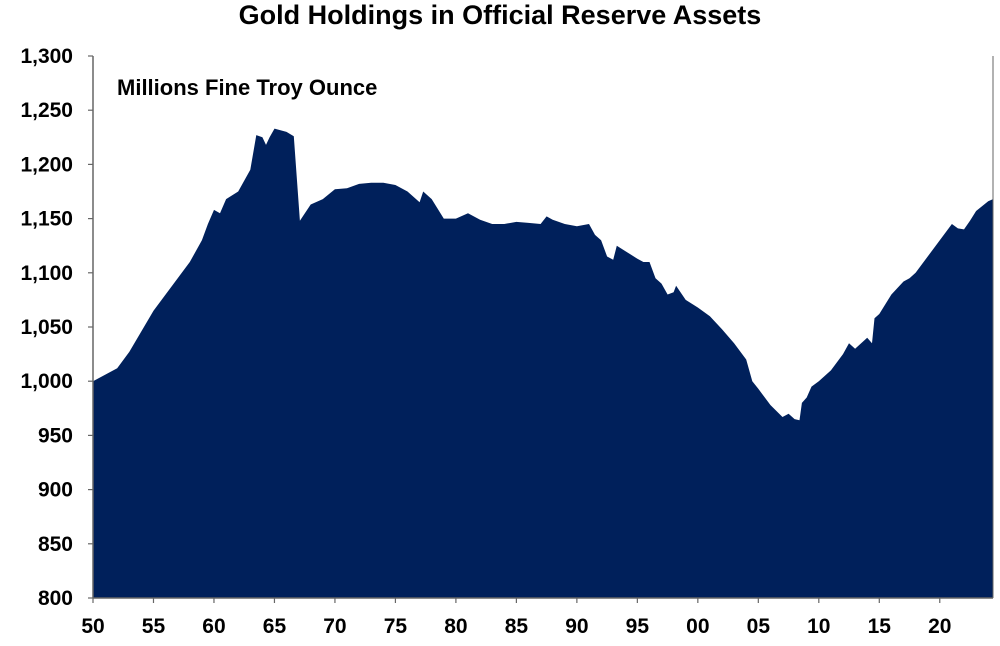  I want to click on chart-title: Gold Holdings in Official Reserve Assets, so click(500, 15).